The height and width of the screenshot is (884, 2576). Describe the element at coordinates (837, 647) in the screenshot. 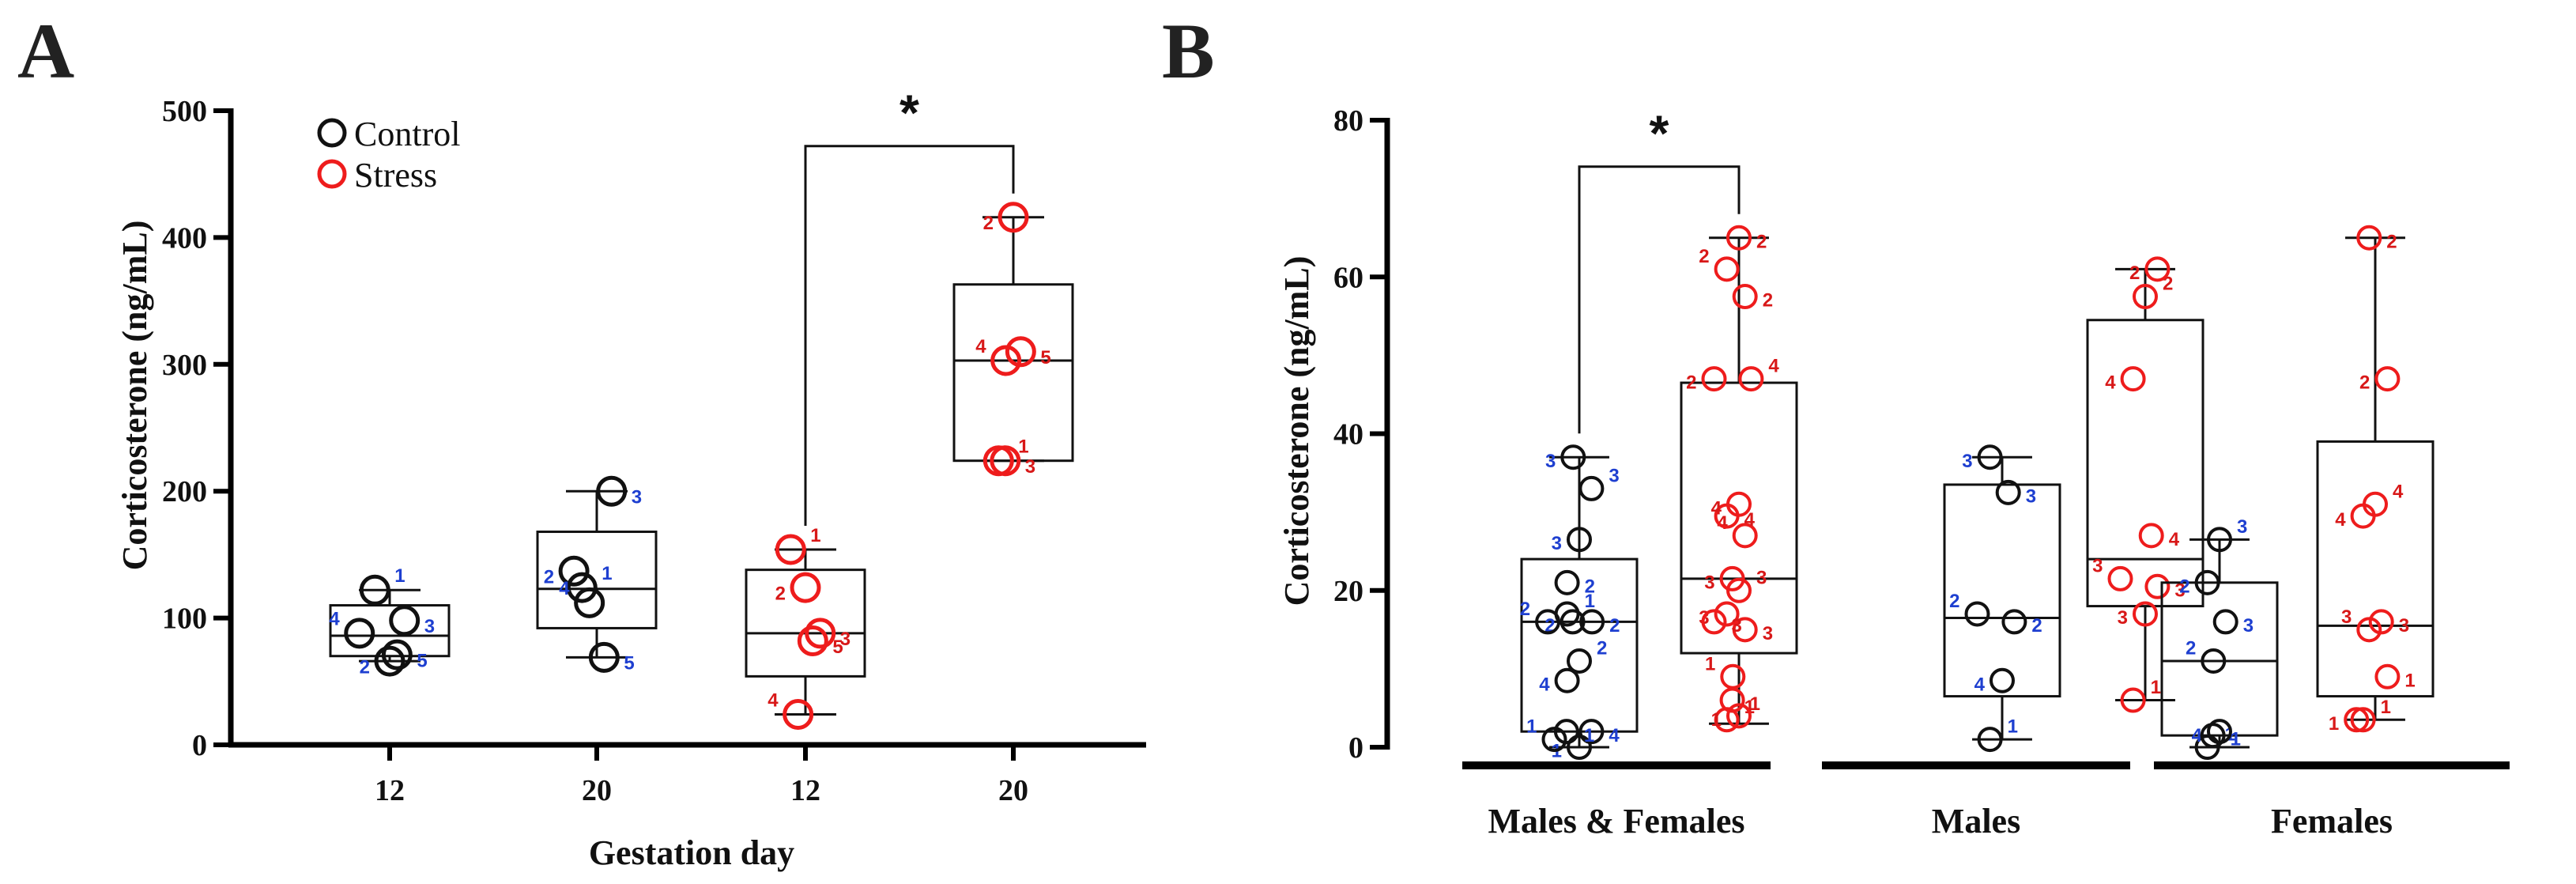

I see `point-label: 5` at that location.